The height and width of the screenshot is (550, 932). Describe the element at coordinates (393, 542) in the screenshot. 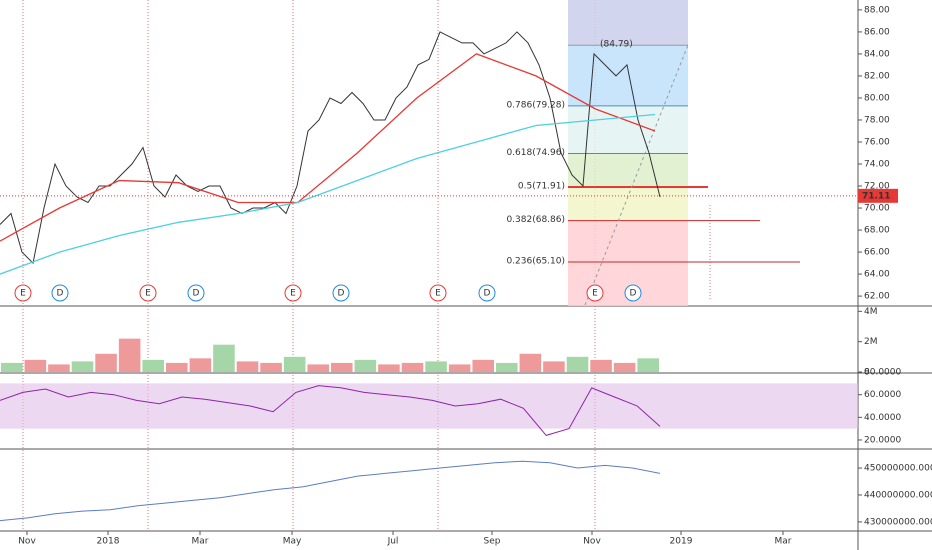

I see `x-tick-label: Jul` at that location.